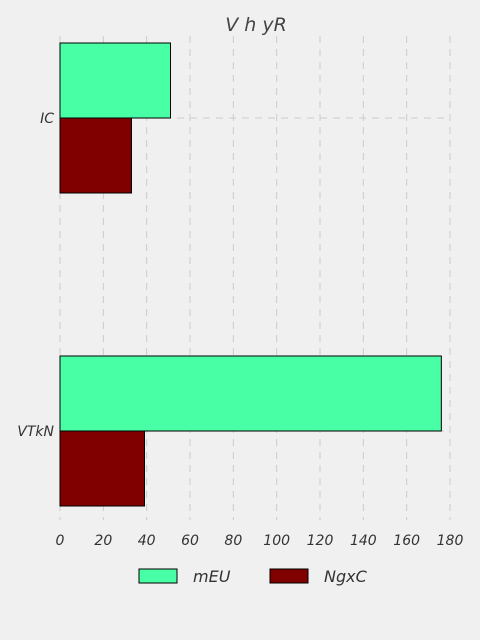  I want to click on x-tick-label: 140, so click(363, 541).